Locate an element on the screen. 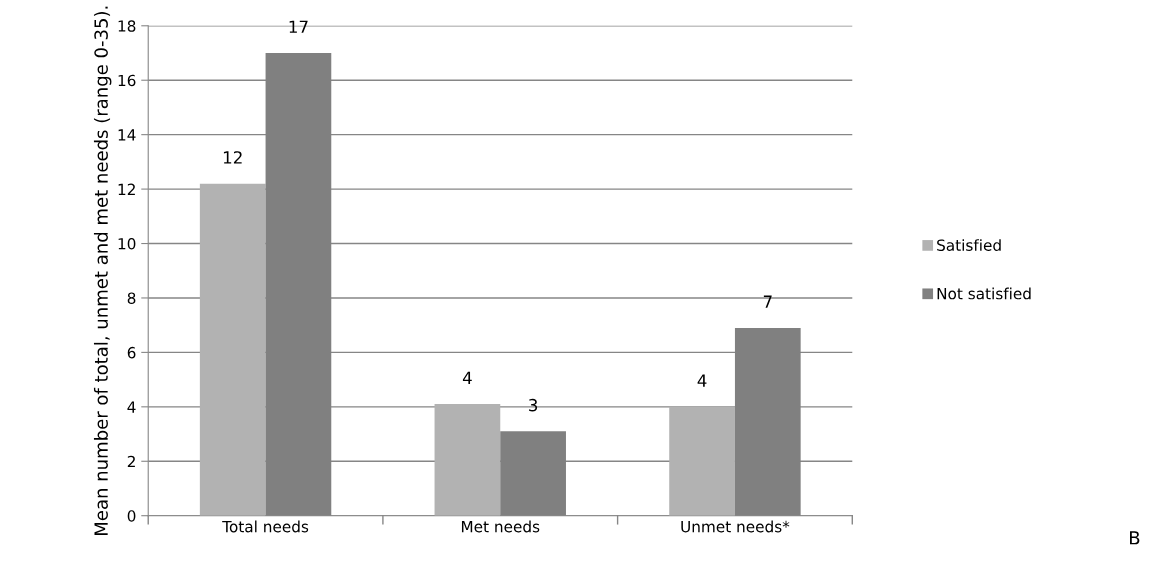  data-label: 7 is located at coordinates (767, 301).